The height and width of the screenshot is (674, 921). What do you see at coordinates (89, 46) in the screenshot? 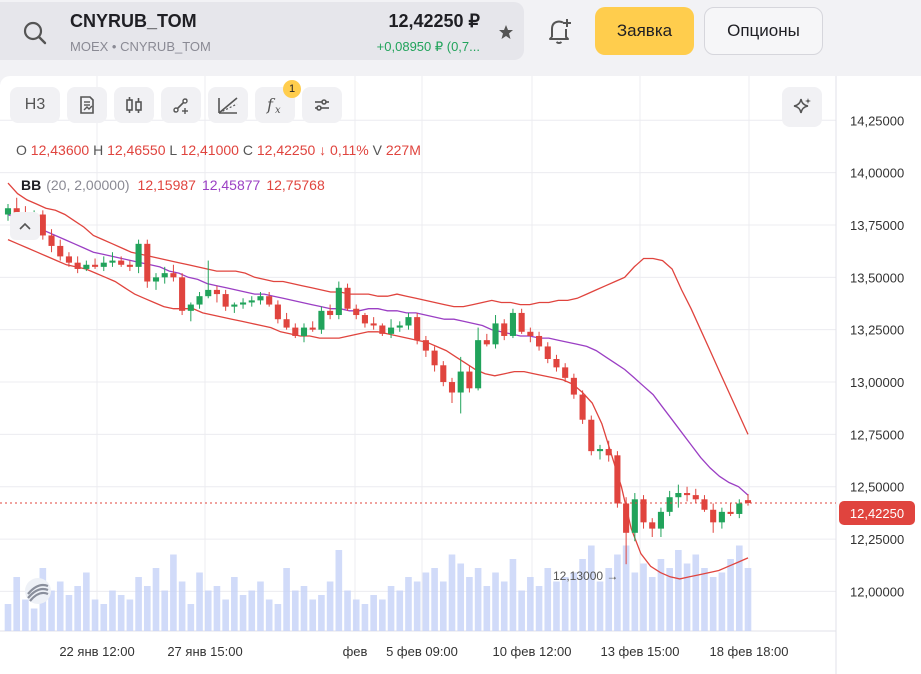
I see `exchange-name: MOEX` at bounding box center [89, 46].